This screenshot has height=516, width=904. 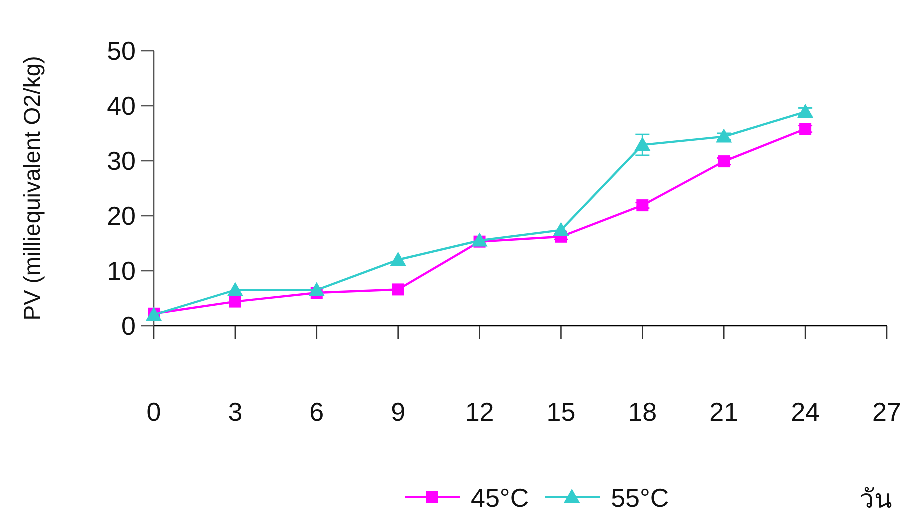 I want to click on y-tick-label: 50, so click(x=121, y=51).